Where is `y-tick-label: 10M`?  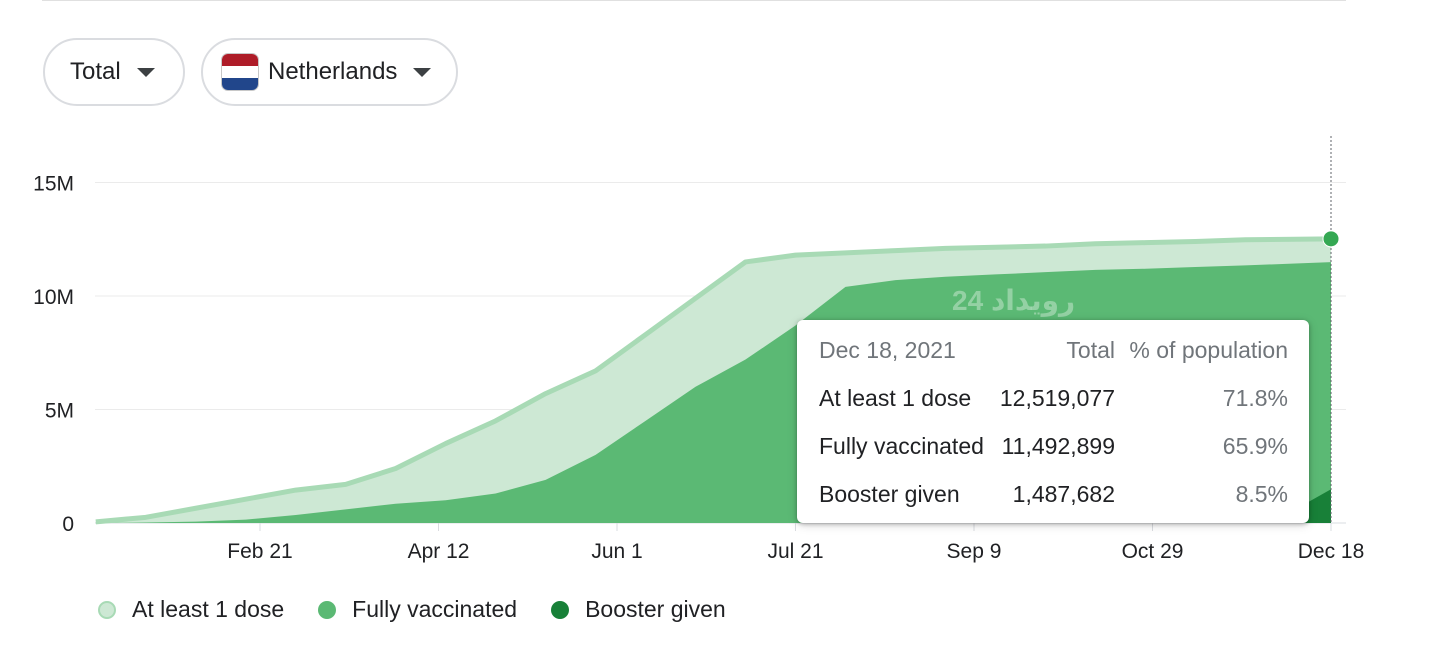
y-tick-label: 10M is located at coordinates (53, 297).